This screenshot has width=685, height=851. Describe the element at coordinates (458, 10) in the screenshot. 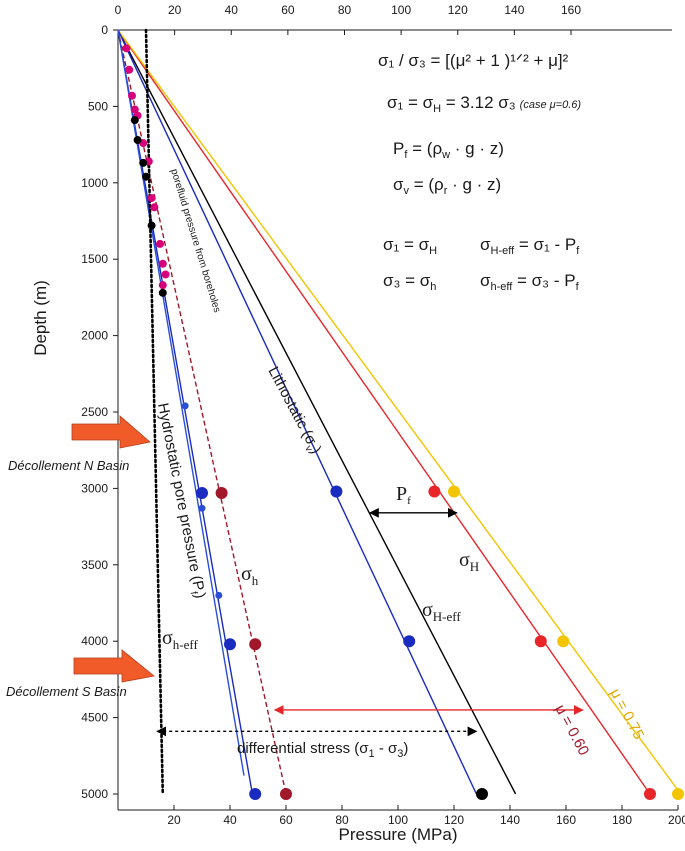

I see `top-tick-label: 120` at that location.